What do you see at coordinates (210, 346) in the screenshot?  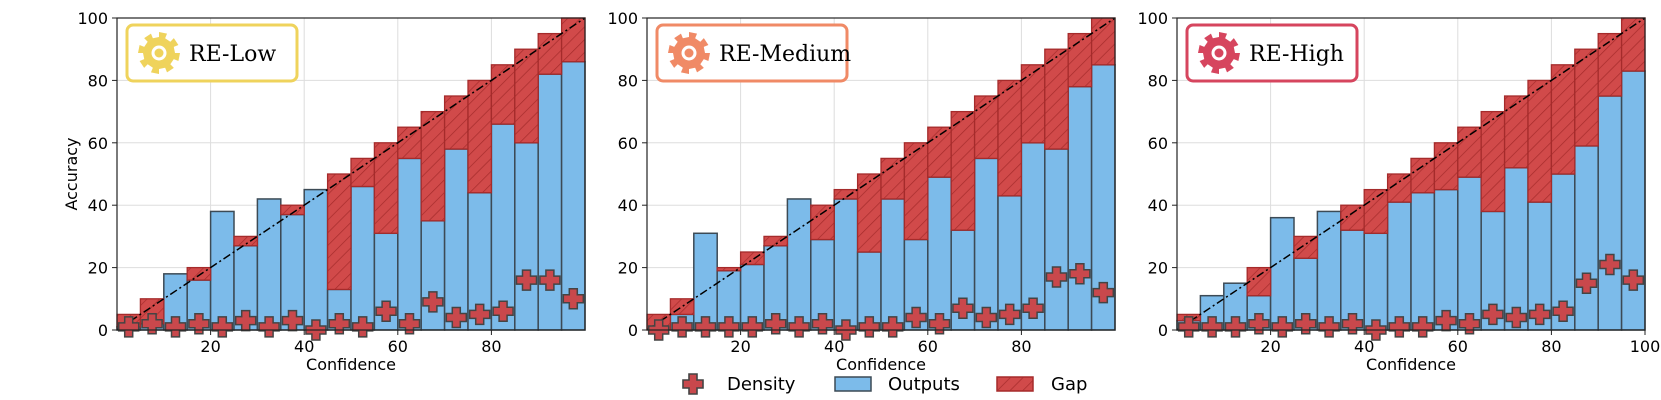 I see `x-tick-label: 20` at bounding box center [210, 346].